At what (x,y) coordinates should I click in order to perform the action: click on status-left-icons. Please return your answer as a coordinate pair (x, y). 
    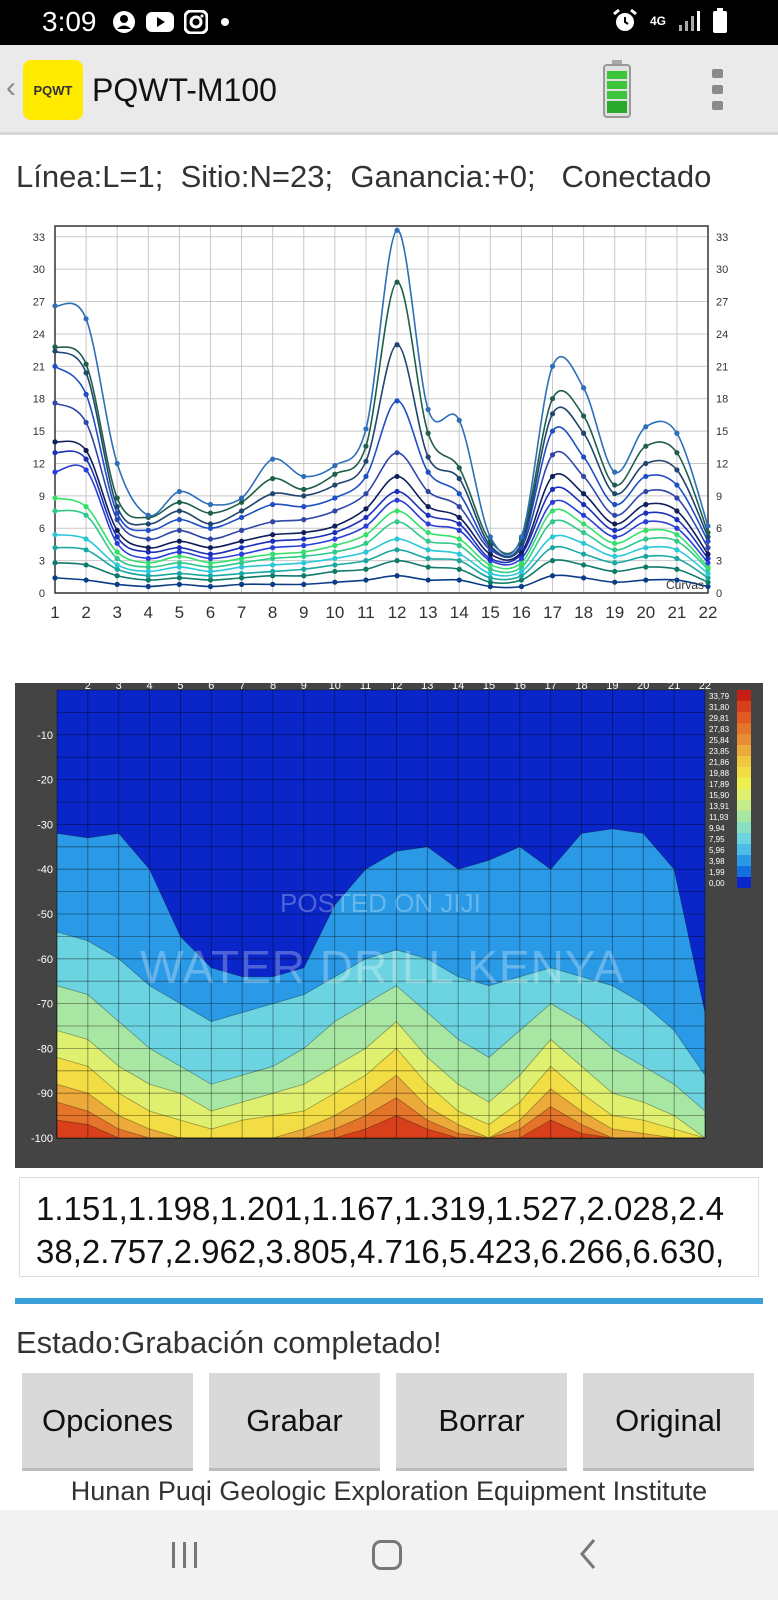
    Looking at the image, I should click on (172, 22).